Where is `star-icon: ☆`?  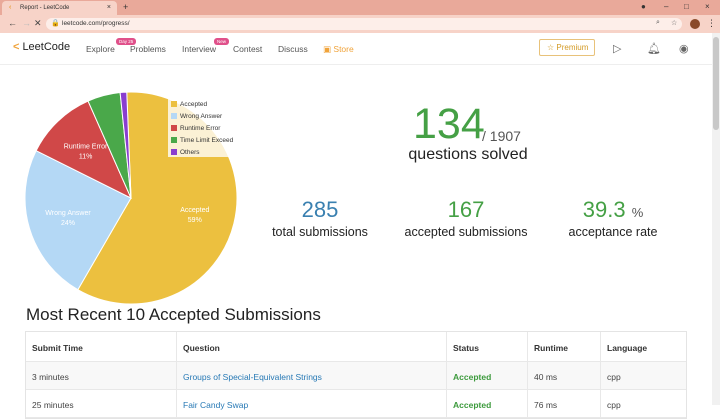 star-icon: ☆ is located at coordinates (674, 23).